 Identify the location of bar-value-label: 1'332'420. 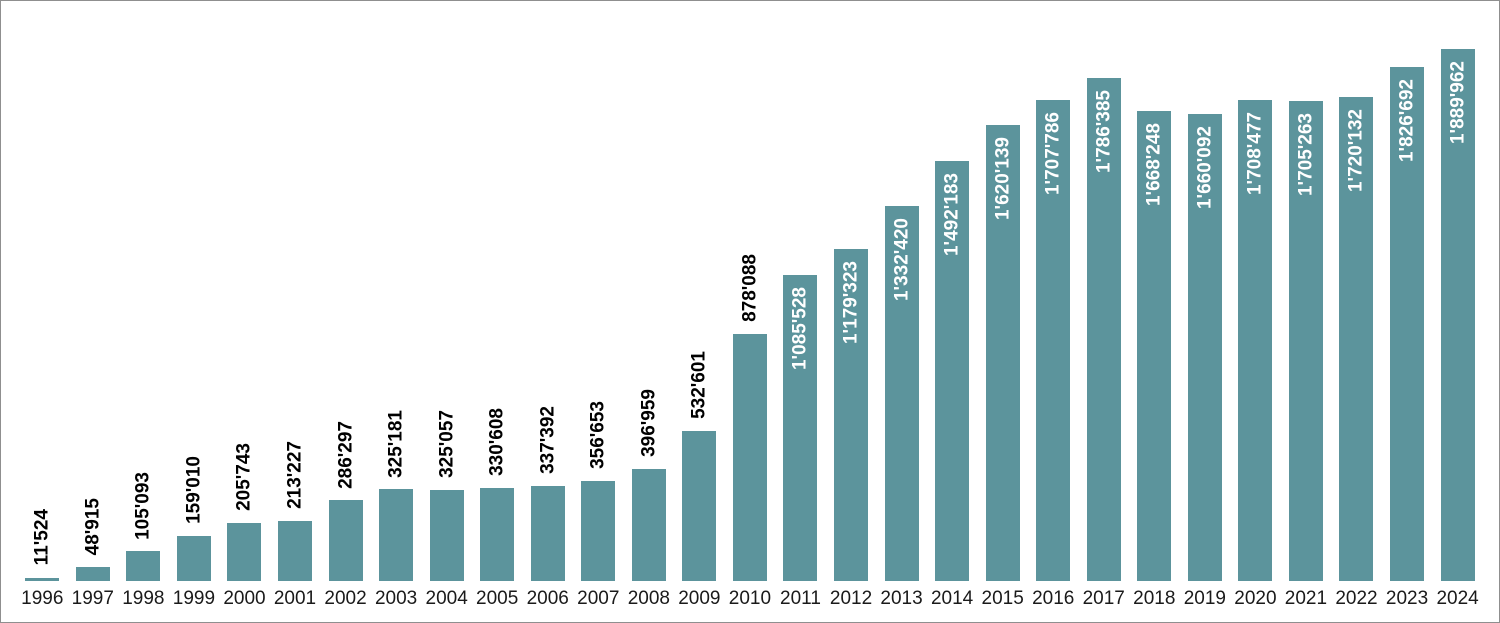
(902, 259).